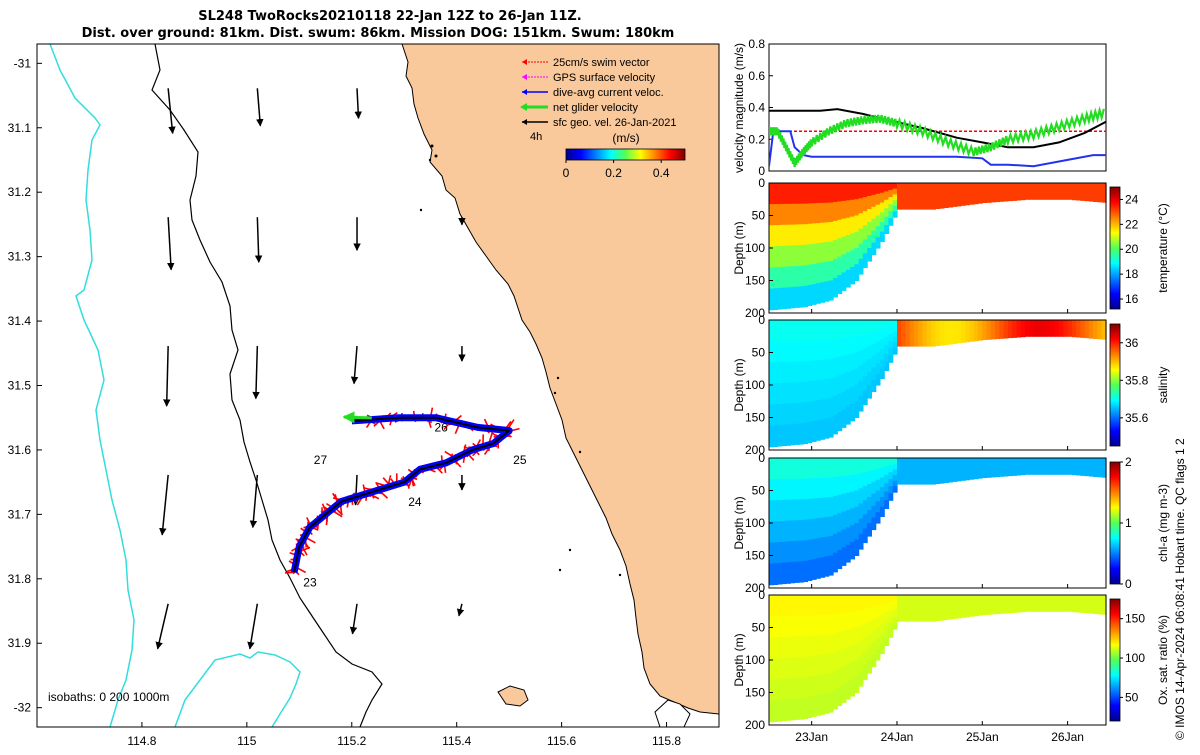  Describe the element at coordinates (1135, 619) in the screenshot. I see `section-colorbar-tick-label: 150` at that location.